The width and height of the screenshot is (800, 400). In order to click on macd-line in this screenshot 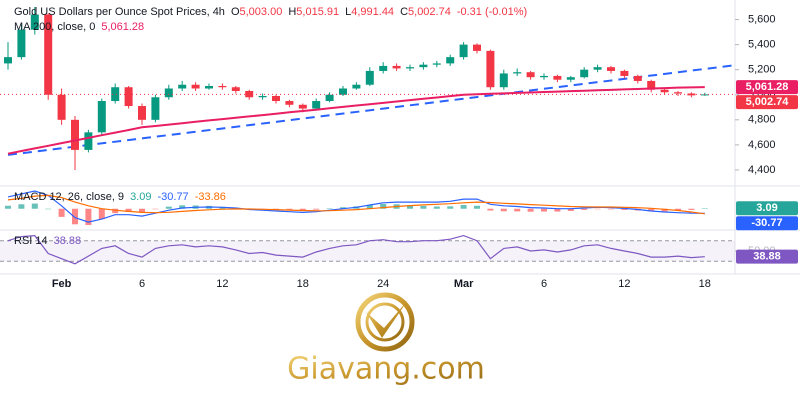, I will do `click(356, 206)`.